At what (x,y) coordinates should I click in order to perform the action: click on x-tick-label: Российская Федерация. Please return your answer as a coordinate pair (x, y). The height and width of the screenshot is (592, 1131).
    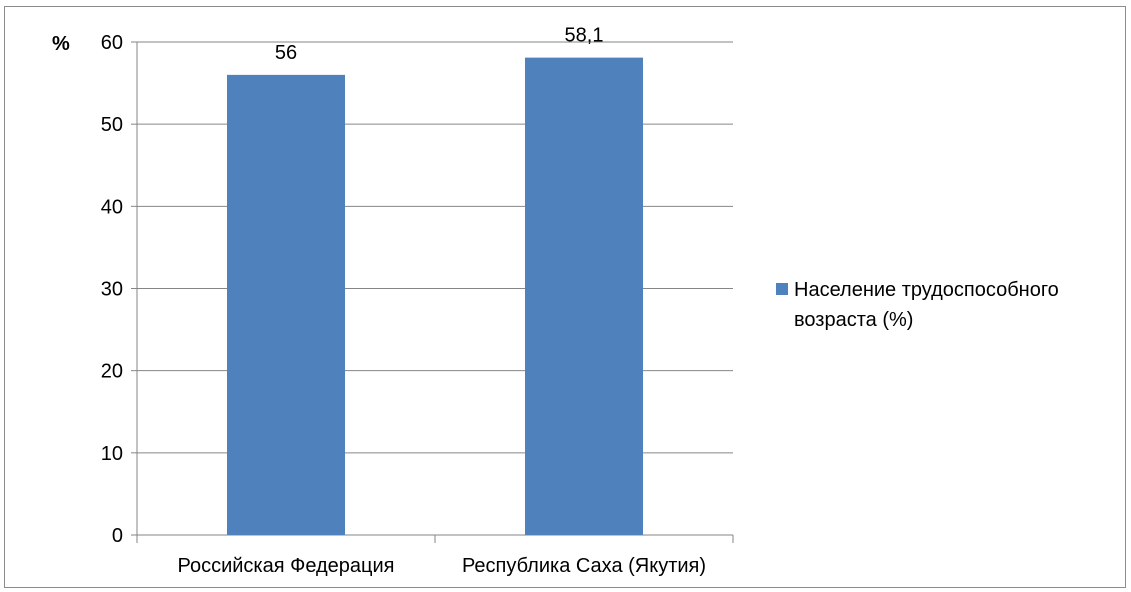
    Looking at the image, I should click on (285, 566).